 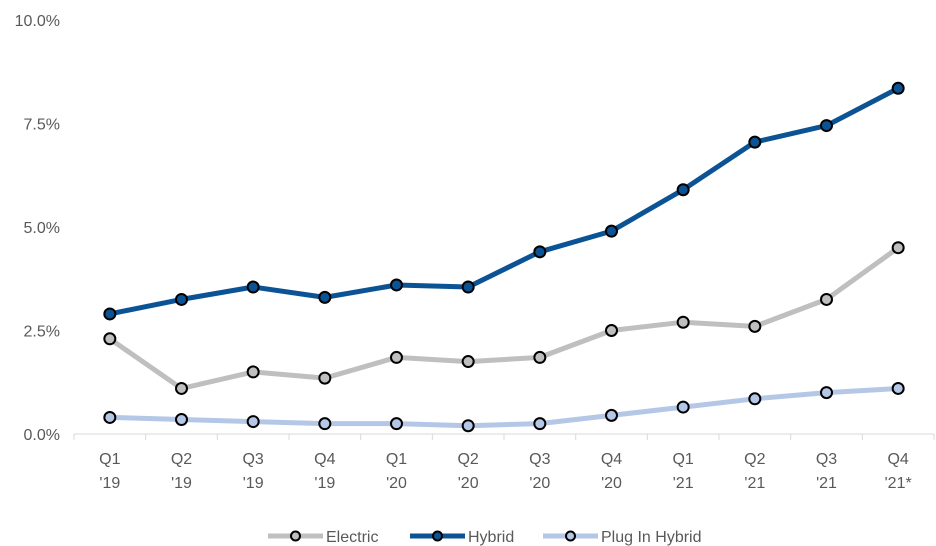 I want to click on x-tick-label: Q2'20, so click(x=467, y=471).